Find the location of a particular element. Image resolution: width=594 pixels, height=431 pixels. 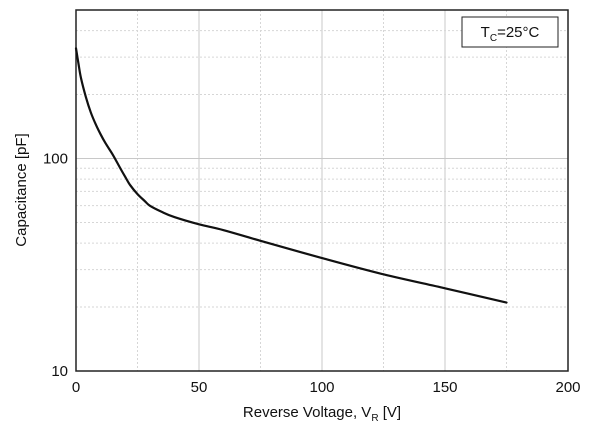

temperature-annotation: TC=25°C is located at coordinates (510, 32).